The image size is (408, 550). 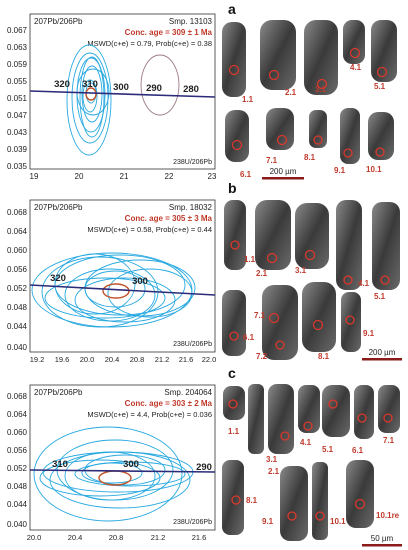 I want to click on concordia-tick-label: 300, so click(x=121, y=87).